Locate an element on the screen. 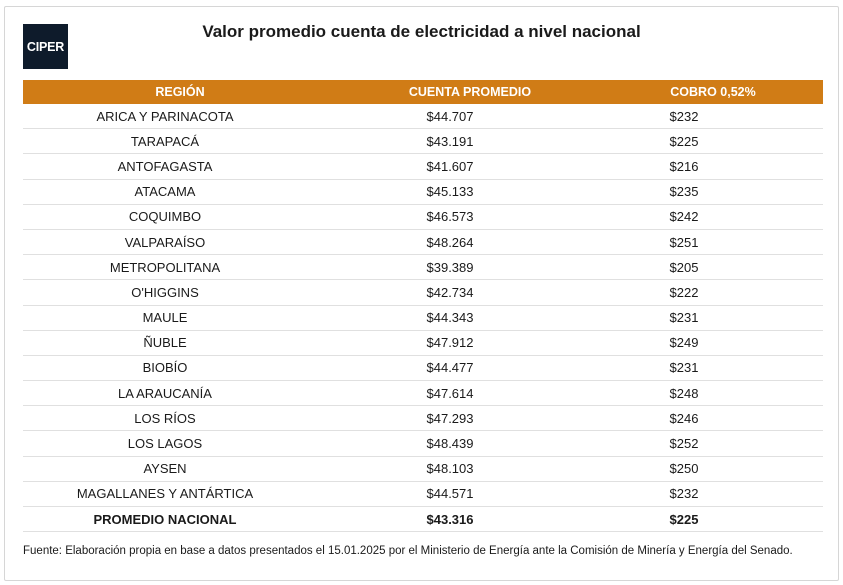 Image resolution: width=843 pixels, height=585 pixels. average-bill-cell: $43.191 is located at coordinates (470, 141).